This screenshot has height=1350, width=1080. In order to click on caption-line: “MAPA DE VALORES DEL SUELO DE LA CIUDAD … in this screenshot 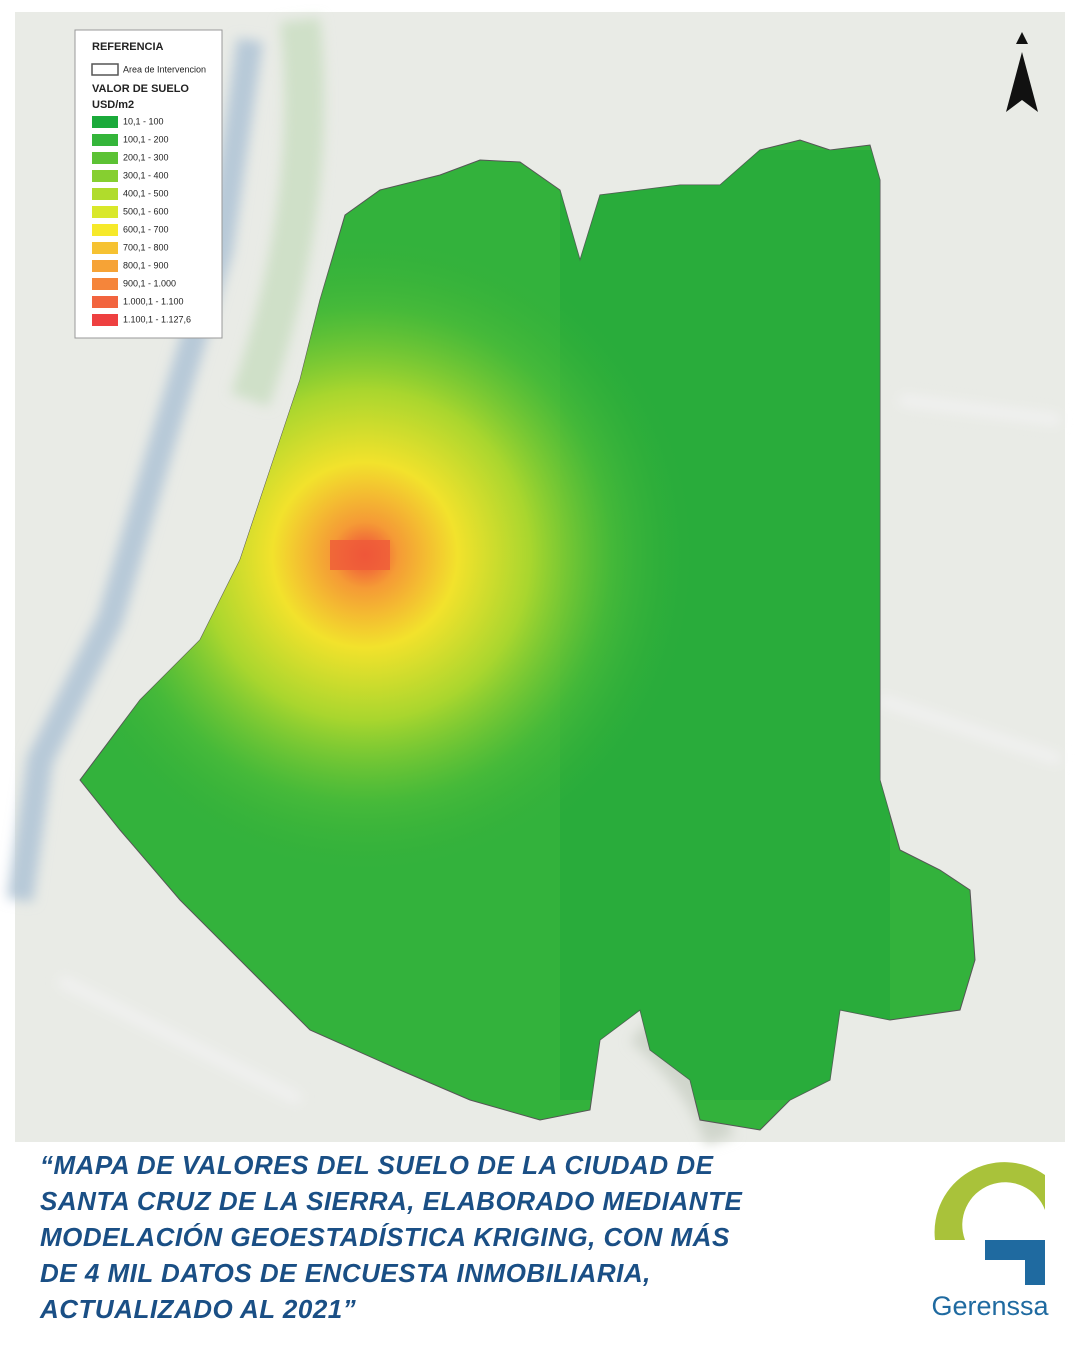, I will do `click(377, 1165)`.